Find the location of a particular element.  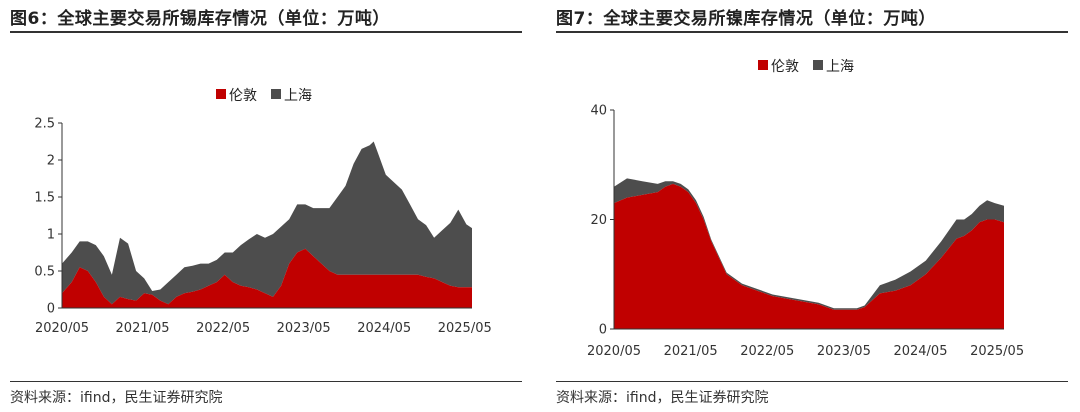

chart-title: 图6：全球主要交易所锡库存情况（单位：万吨） is located at coordinates (200, 19).